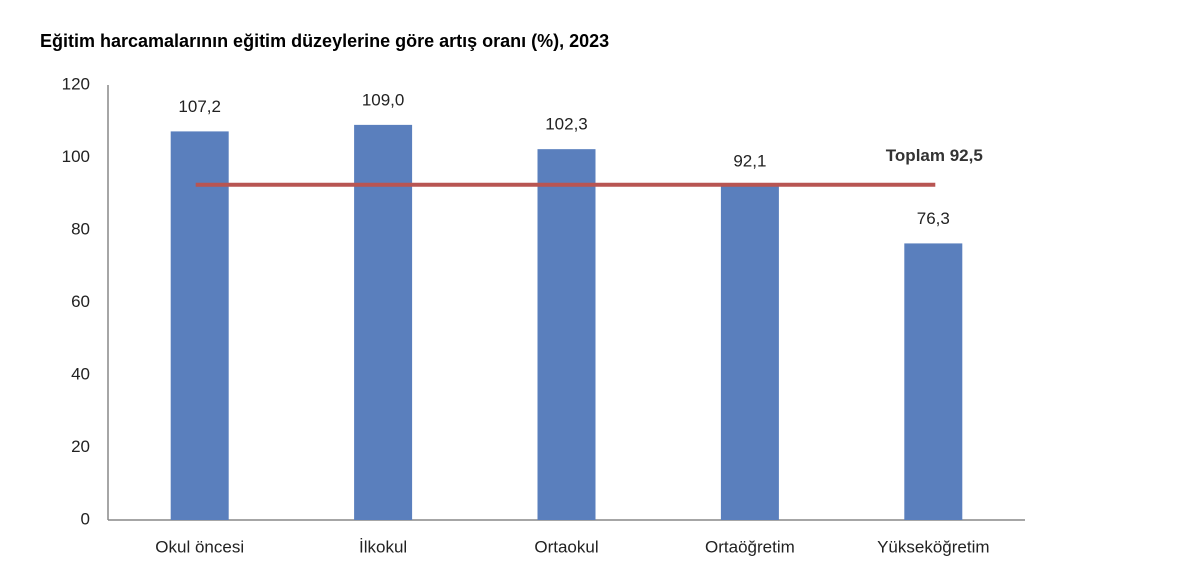  What do you see at coordinates (566, 124) in the screenshot?
I see `value-label: 102,3` at bounding box center [566, 124].